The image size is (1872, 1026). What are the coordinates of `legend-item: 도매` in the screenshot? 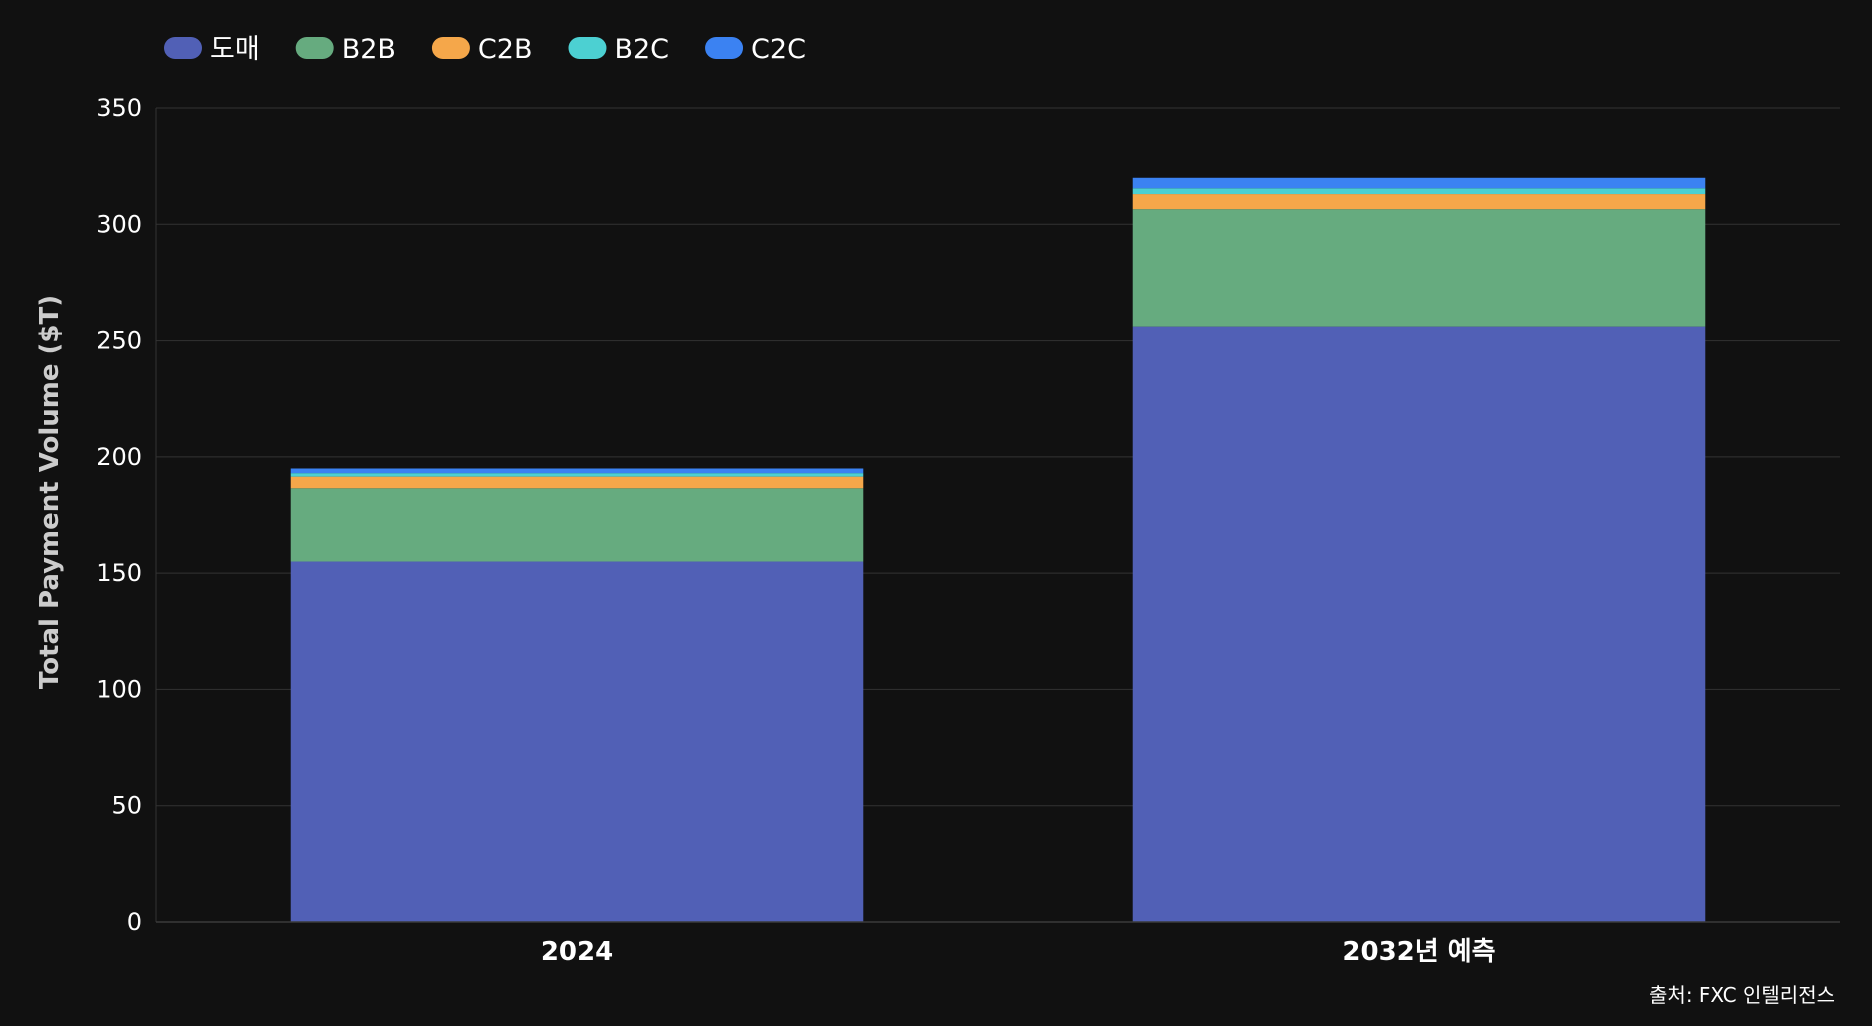 It's located at (212, 49).